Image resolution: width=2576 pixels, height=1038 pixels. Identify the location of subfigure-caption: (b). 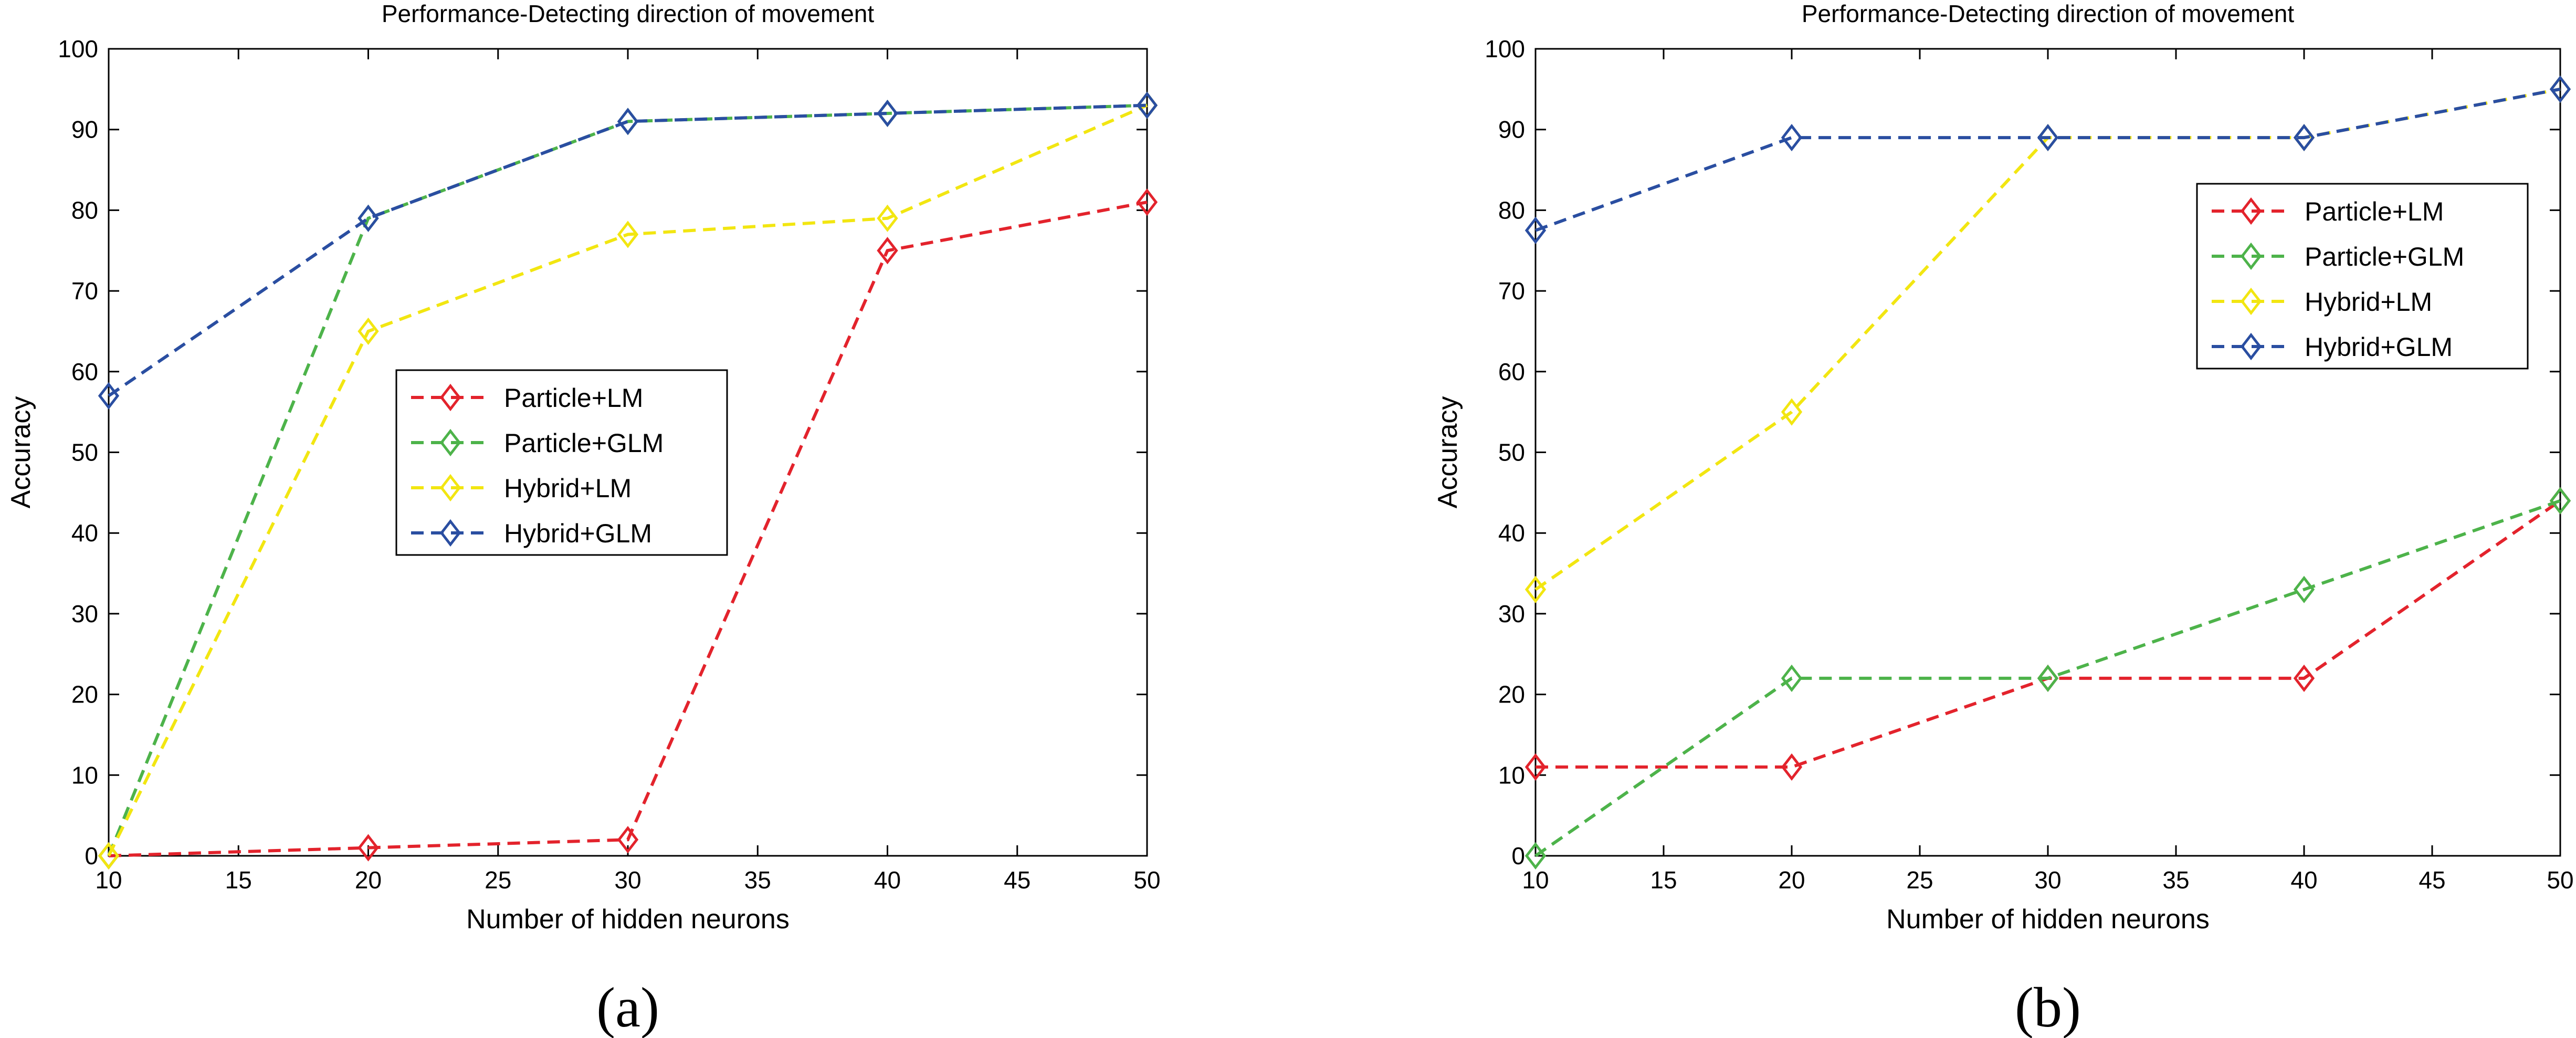
(2048, 1007).